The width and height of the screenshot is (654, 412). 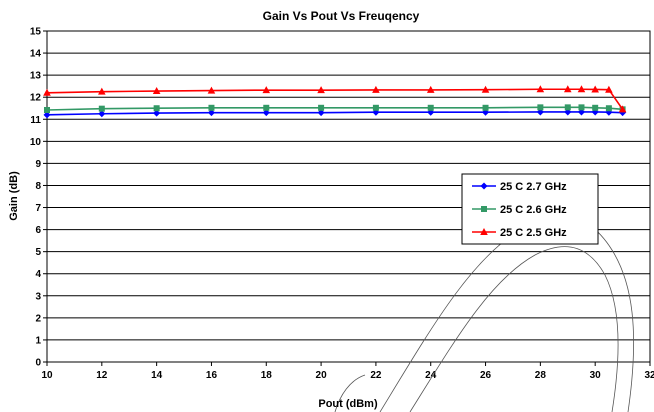 What do you see at coordinates (335, 108) in the screenshot?
I see `series-26ghz` at bounding box center [335, 108].